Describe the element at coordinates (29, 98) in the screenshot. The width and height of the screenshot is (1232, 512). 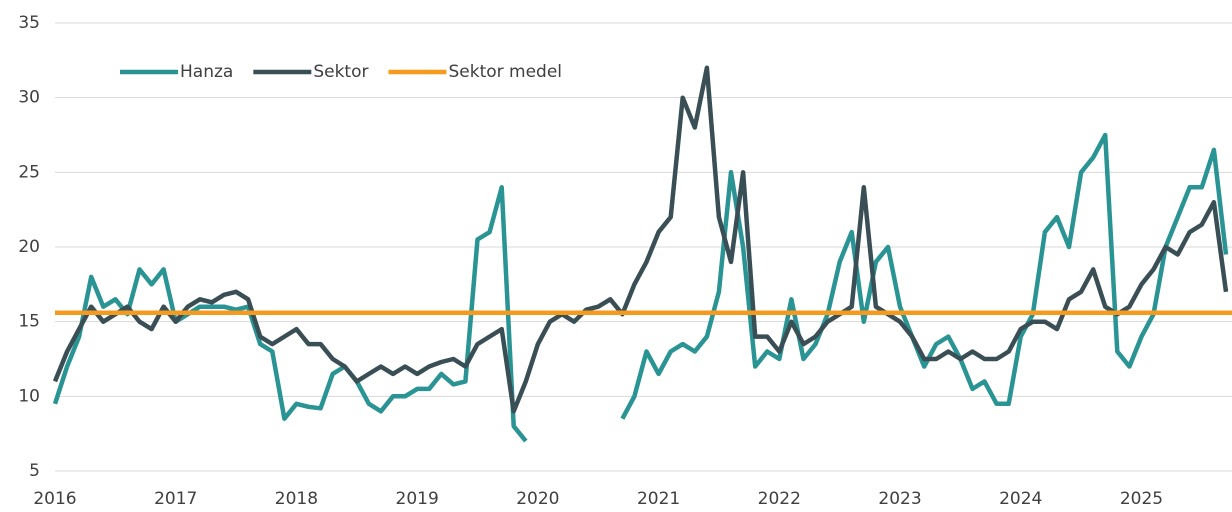
I see `y-tick-label: 30` at that location.